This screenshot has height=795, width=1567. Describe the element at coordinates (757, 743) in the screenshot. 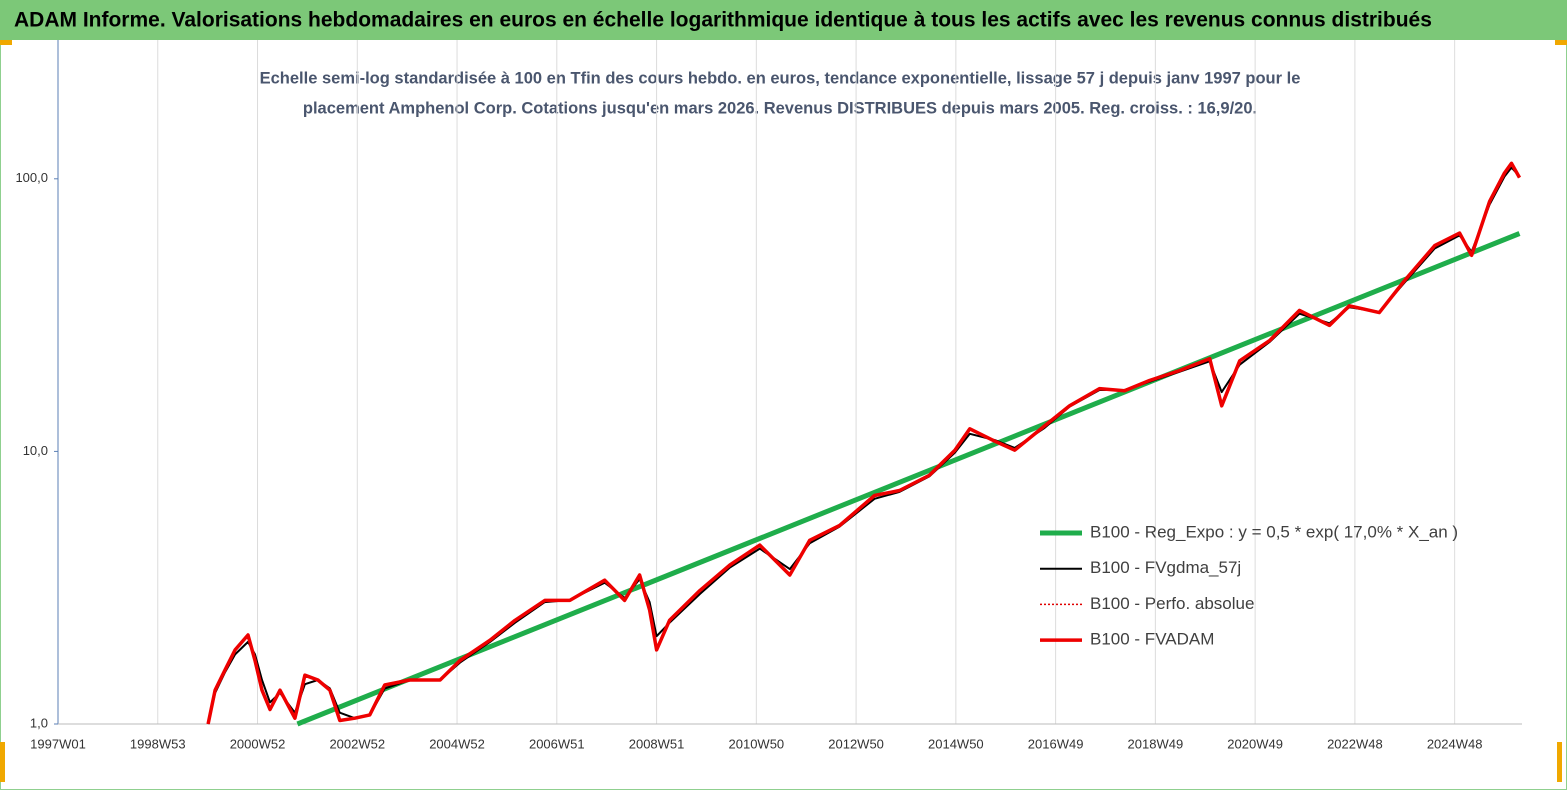

I see `x-tick-label: 2010W50` at that location.